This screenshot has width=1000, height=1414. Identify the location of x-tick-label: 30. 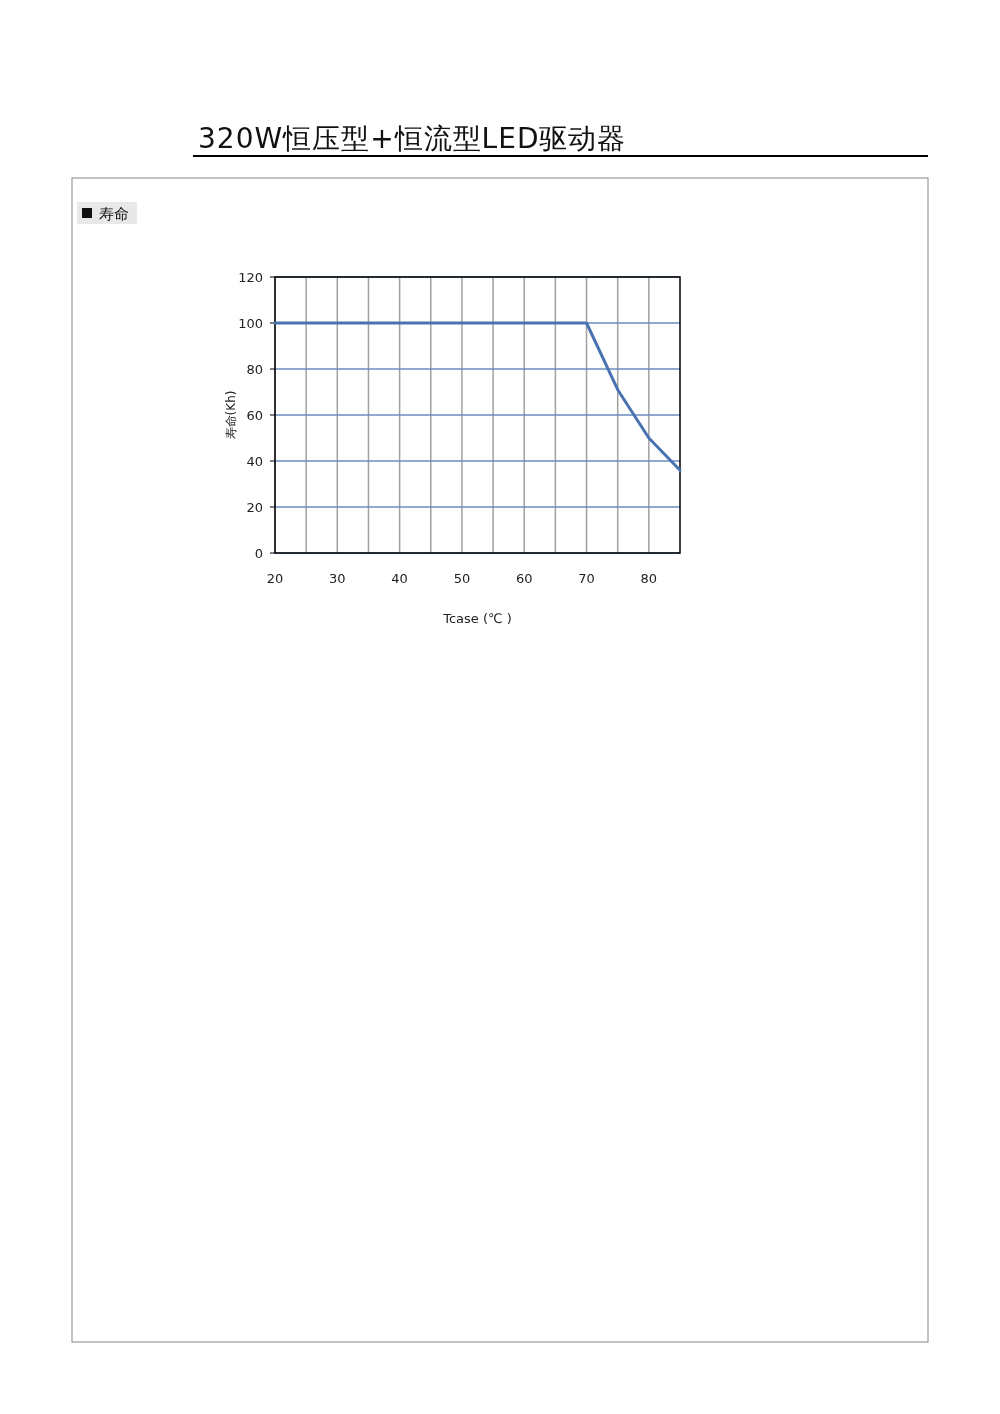
(337, 578).